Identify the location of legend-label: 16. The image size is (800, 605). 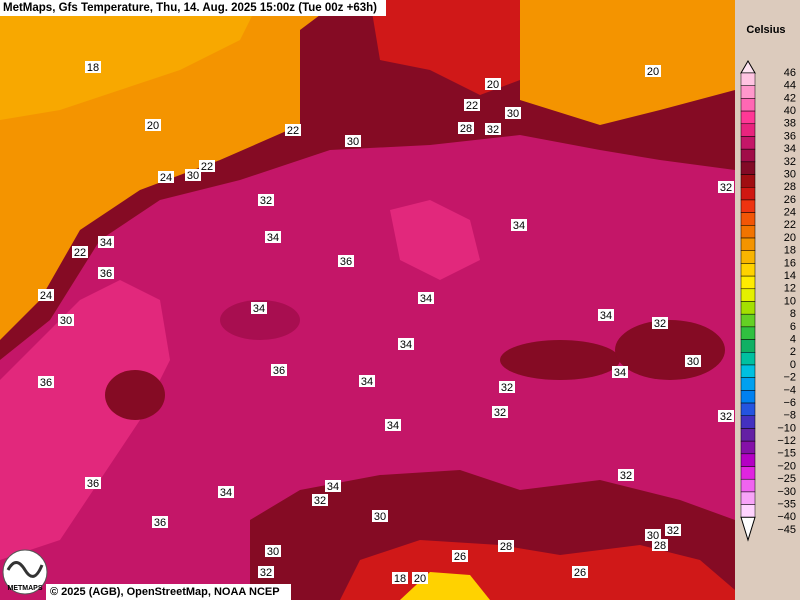
(790, 263).